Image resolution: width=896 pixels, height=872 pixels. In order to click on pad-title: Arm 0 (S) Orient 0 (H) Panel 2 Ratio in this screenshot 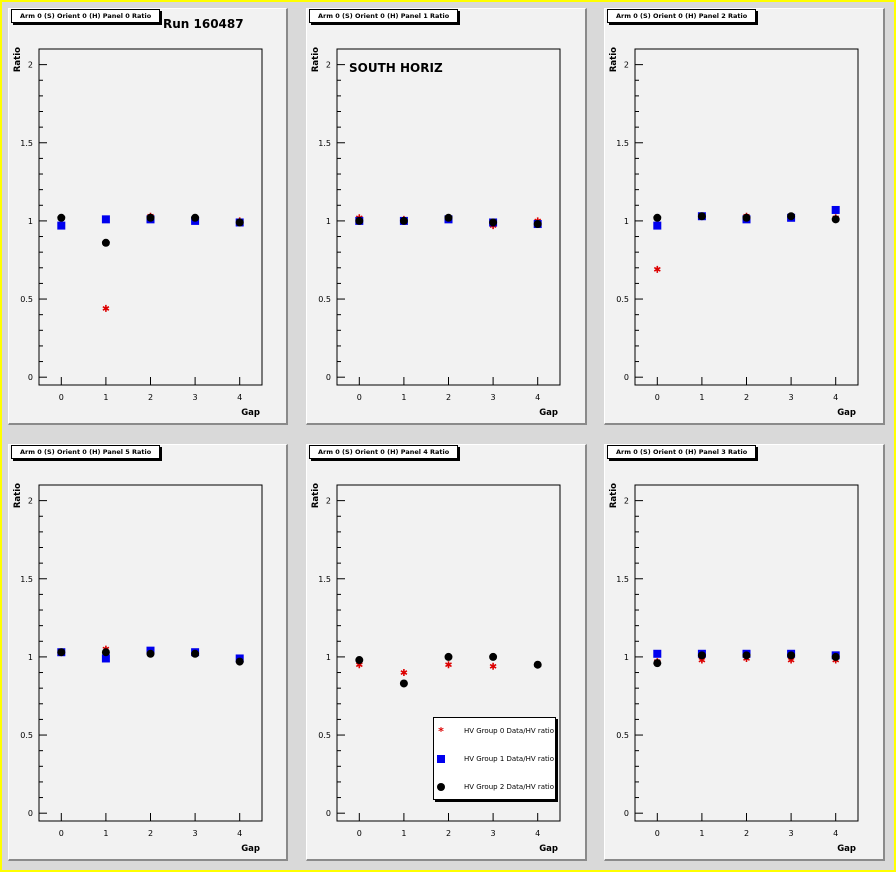, I will do `click(682, 16)`.